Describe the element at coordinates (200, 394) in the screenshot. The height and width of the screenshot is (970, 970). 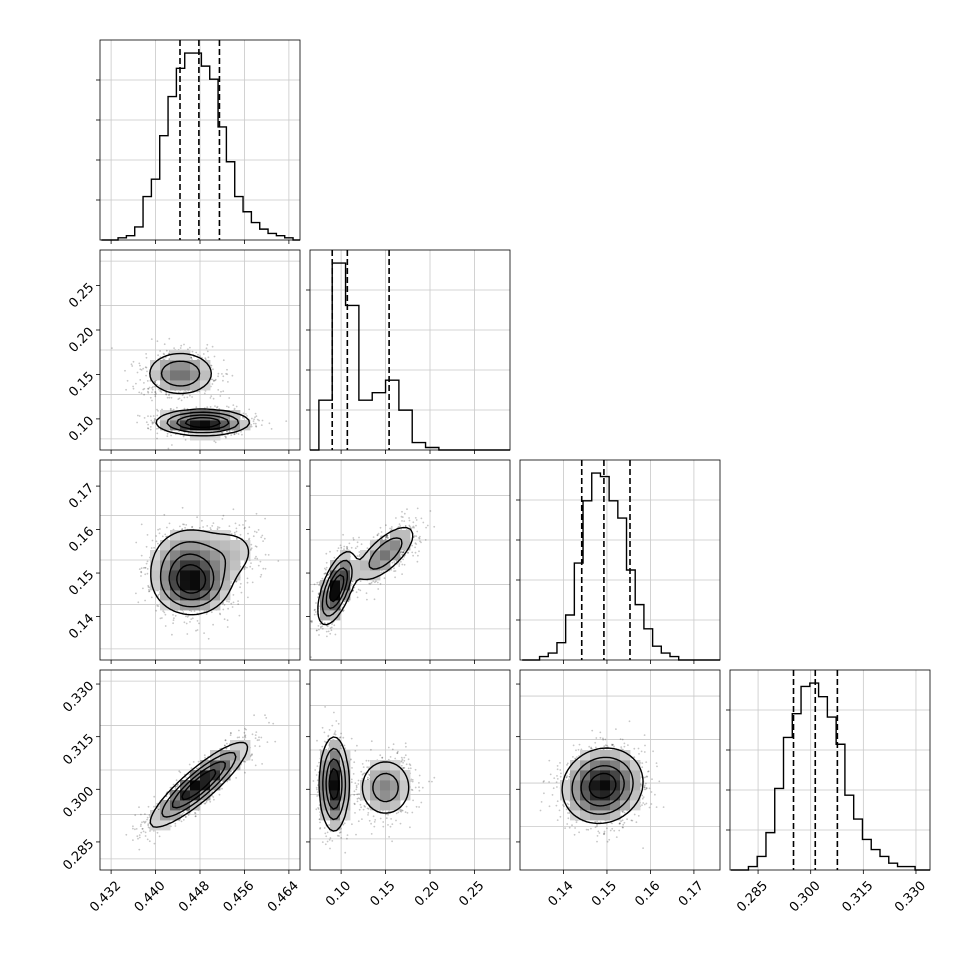
I see `contour-line` at that location.